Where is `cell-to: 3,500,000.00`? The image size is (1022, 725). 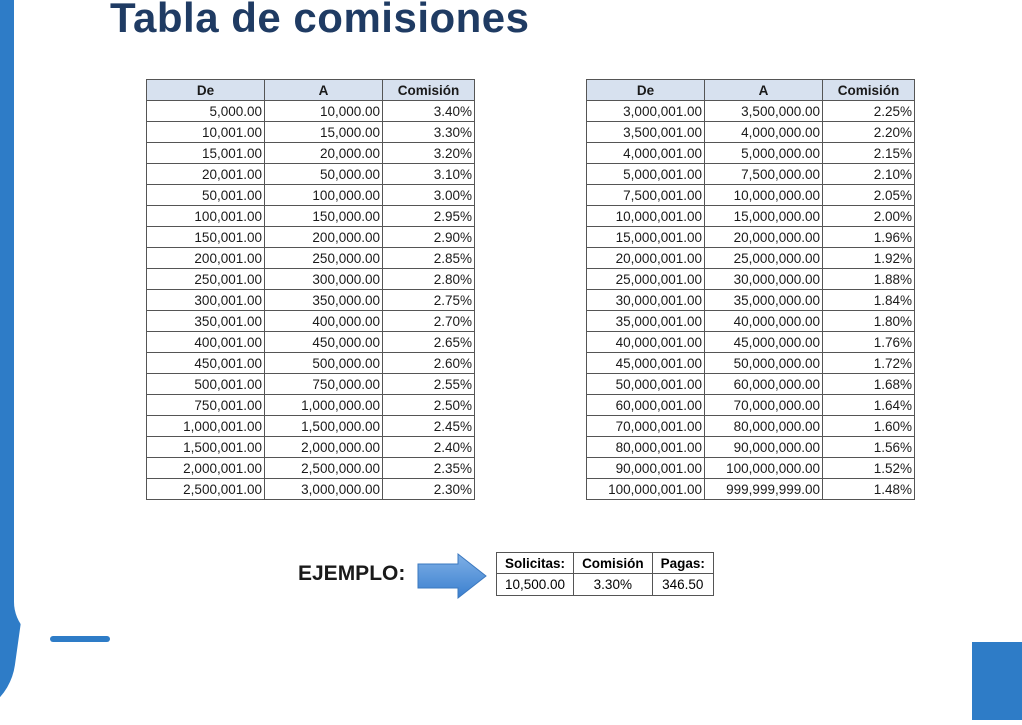 cell-to: 3,500,000.00 is located at coordinates (763, 111).